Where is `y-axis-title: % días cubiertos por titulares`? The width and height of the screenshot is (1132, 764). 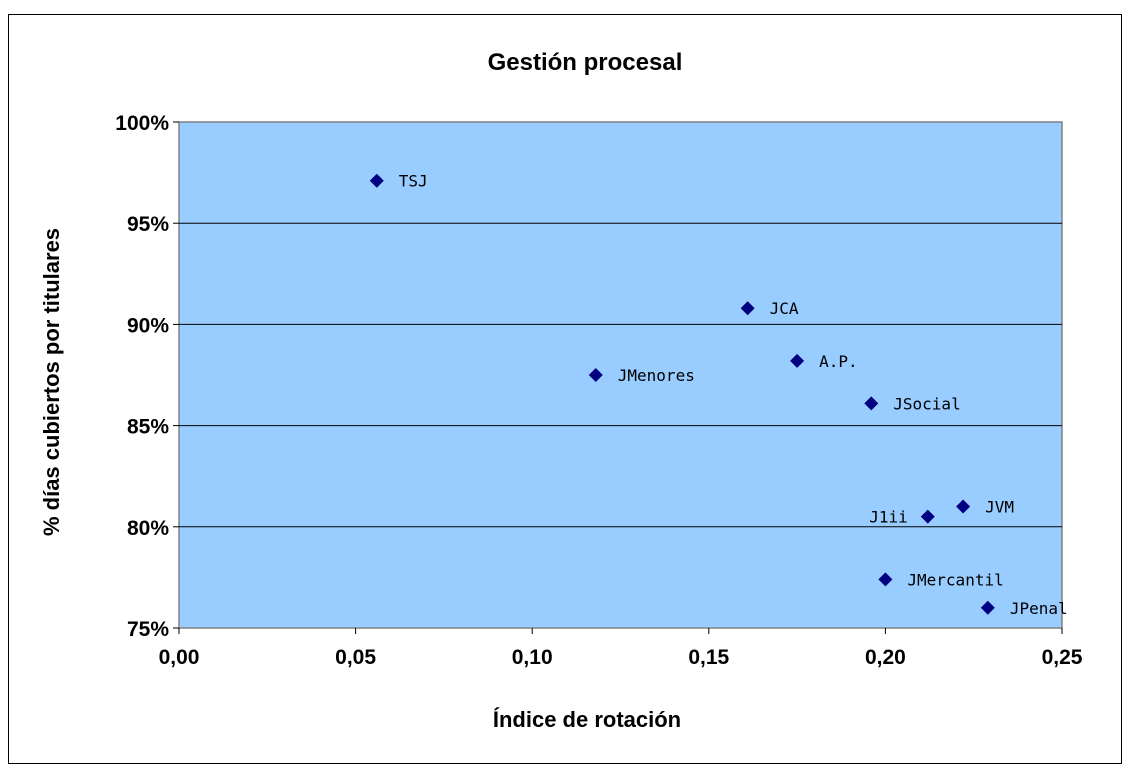 y-axis-title: % días cubiertos por titulares is located at coordinates (51, 382).